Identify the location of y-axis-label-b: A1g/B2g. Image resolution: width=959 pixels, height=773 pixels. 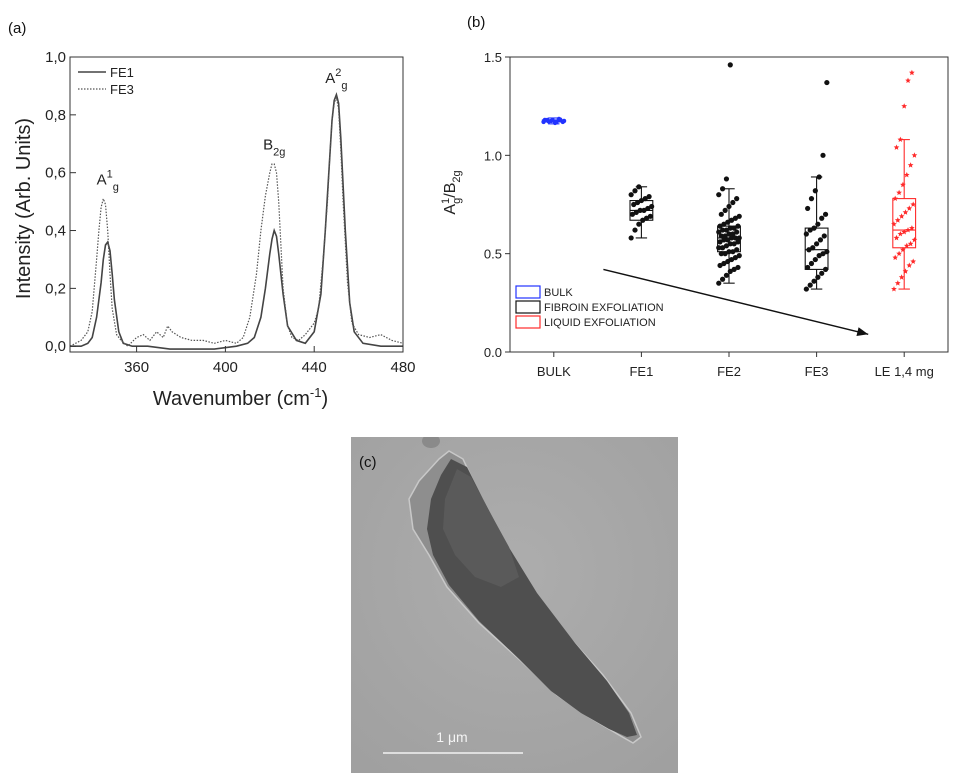
(451, 192).